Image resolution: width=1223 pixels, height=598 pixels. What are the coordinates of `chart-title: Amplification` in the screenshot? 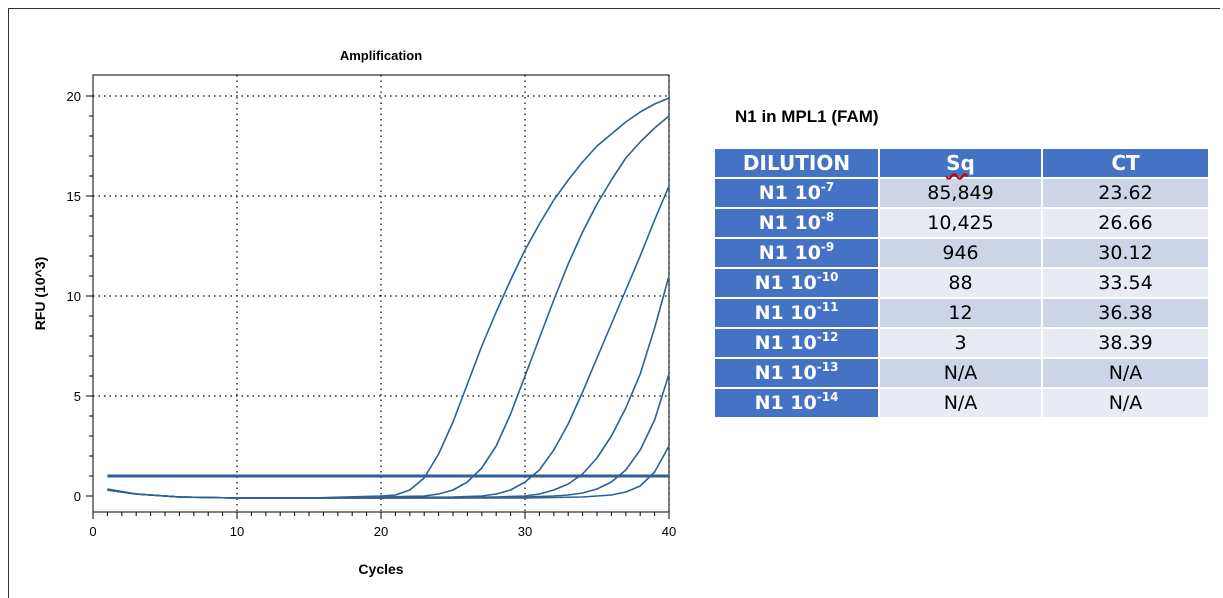 It's located at (381, 55).